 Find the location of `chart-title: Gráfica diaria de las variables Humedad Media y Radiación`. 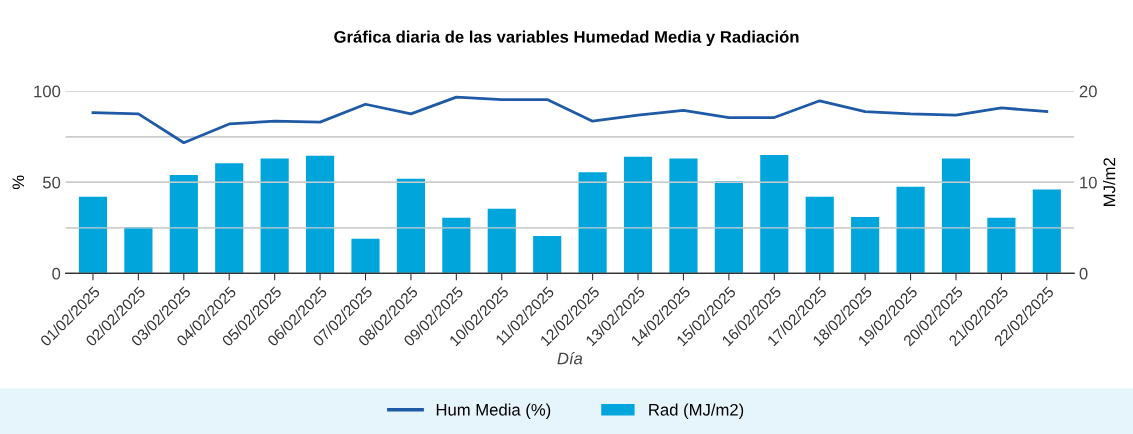

chart-title: Gráfica diaria de las variables Humedad Media y Radiación is located at coordinates (566, 38).